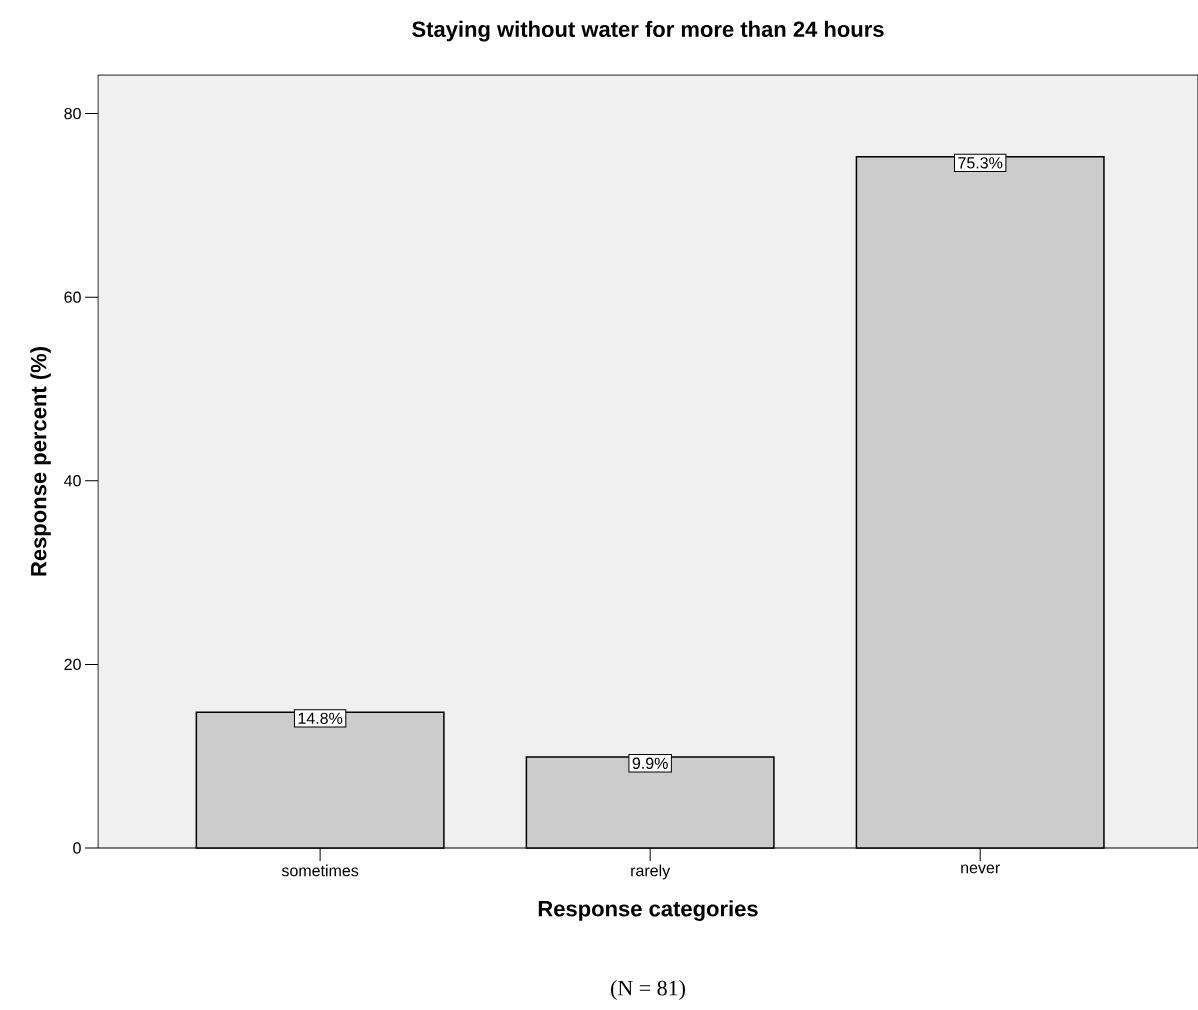 The image size is (1198, 1010). I want to click on data-label: 14.8%, so click(320, 718).